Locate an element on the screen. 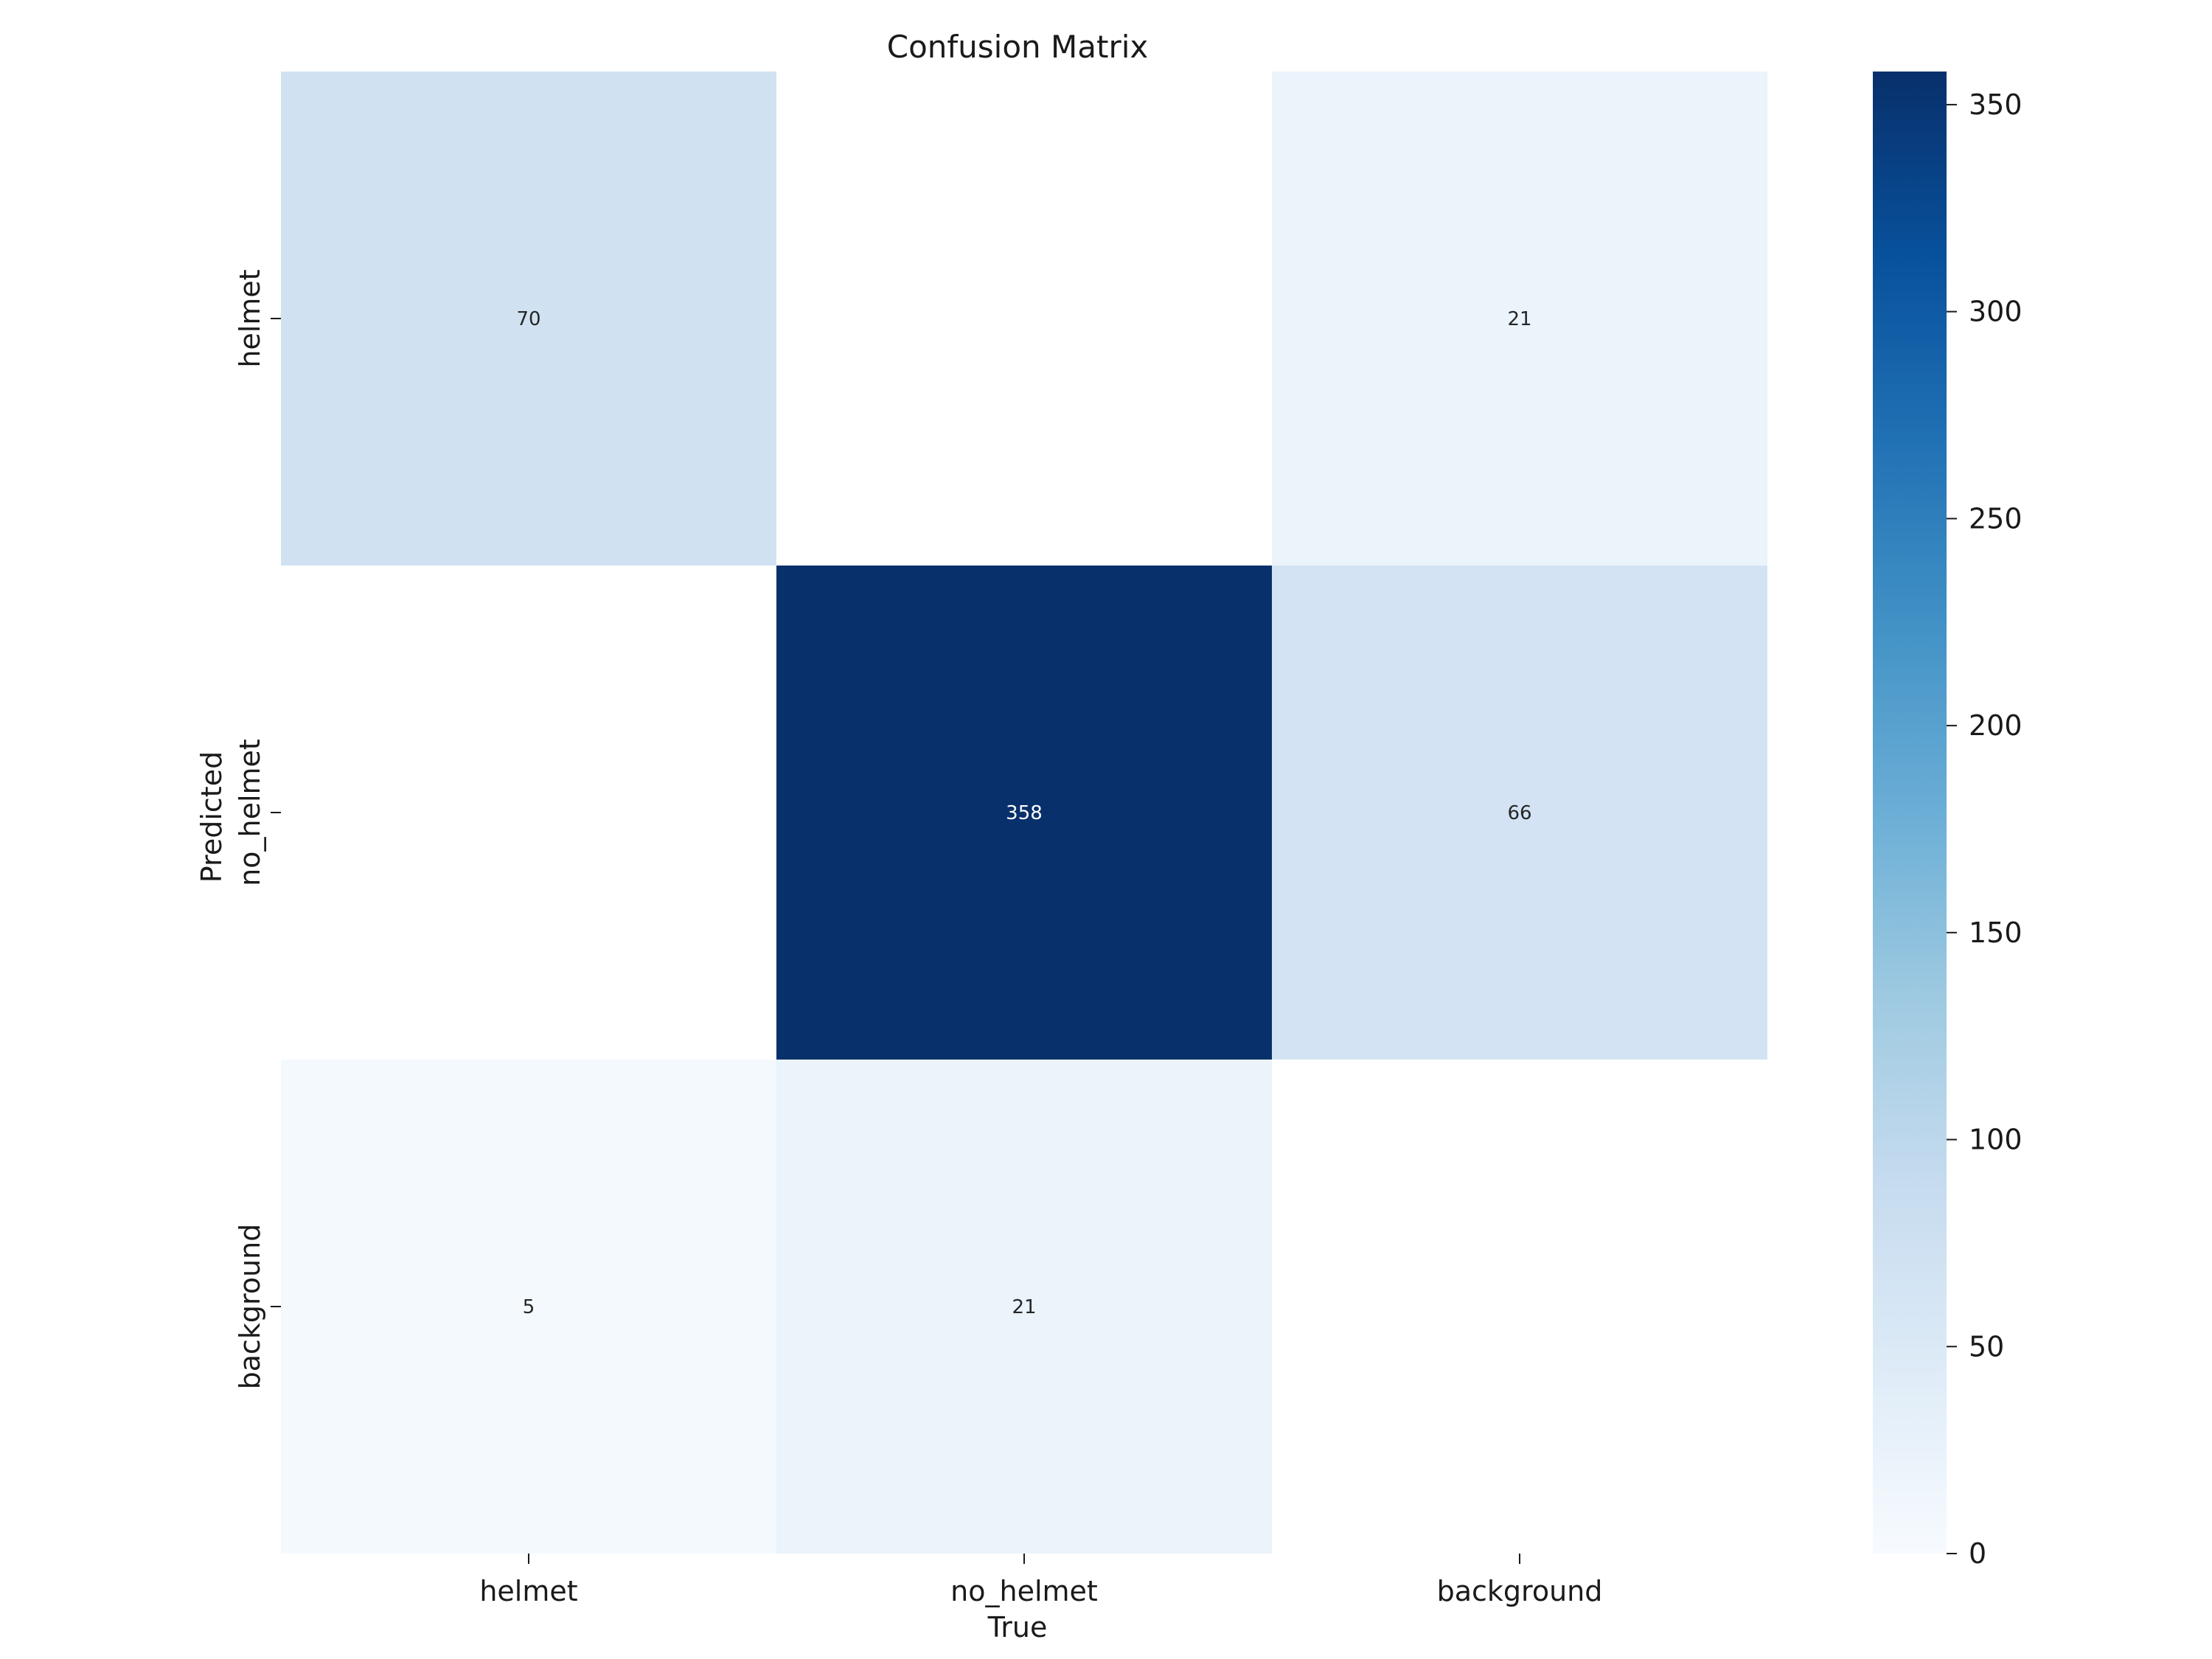  cell-value-label: 5 is located at coordinates (529, 1307).